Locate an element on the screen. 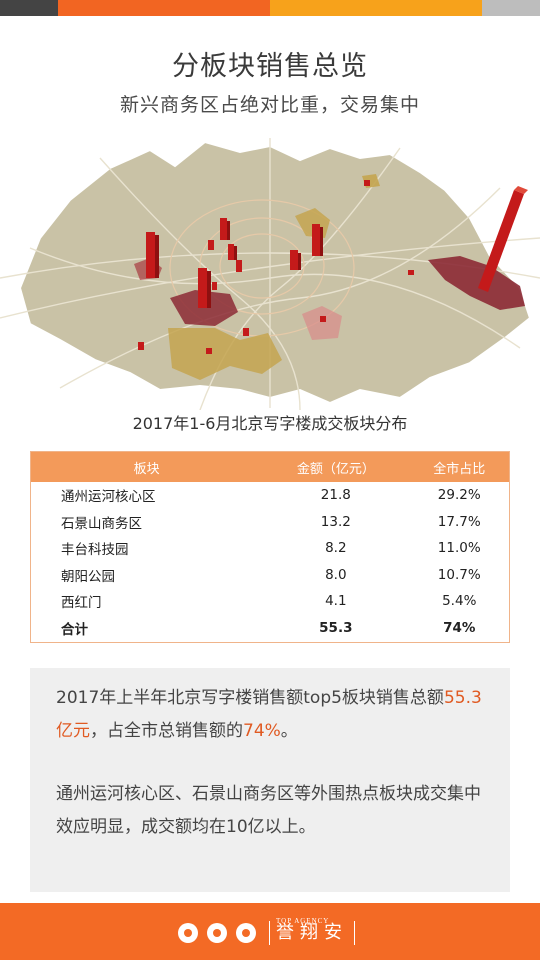 The image size is (540, 960). table-row: 朝阳公园 8.0 10.7% is located at coordinates (270, 575).